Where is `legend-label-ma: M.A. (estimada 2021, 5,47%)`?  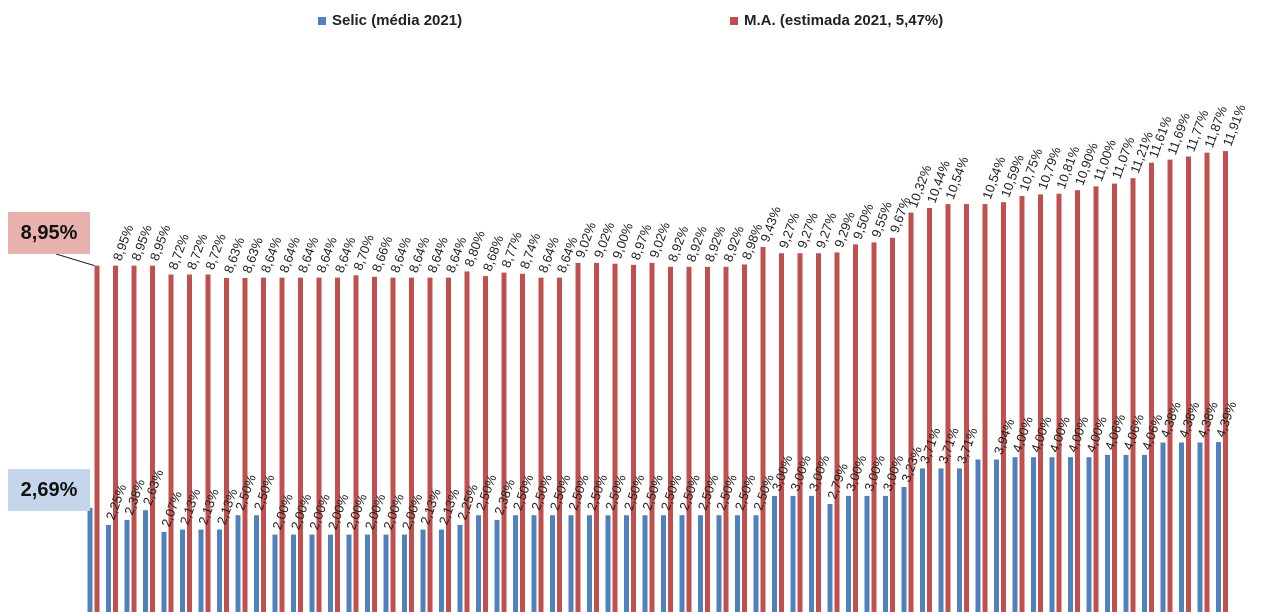 legend-label-ma: M.A. (estimada 2021, 5,47%) is located at coordinates (844, 20).